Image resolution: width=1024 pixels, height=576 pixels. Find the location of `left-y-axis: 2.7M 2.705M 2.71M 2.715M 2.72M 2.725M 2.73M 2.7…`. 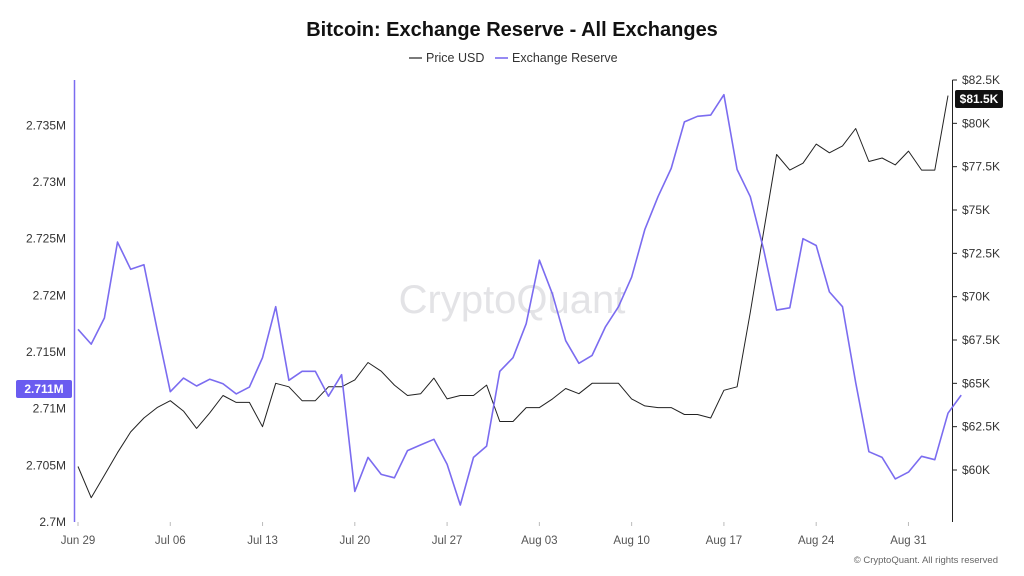

left-y-axis: 2.7M 2.705M 2.71M 2.715M 2.72M 2.725M 2.73M 2.7… is located at coordinates (46, 323).